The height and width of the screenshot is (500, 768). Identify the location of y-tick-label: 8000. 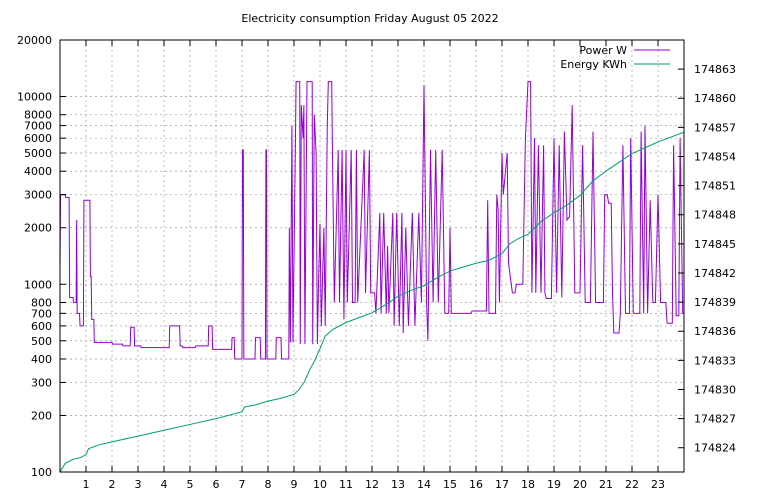
(38, 115).